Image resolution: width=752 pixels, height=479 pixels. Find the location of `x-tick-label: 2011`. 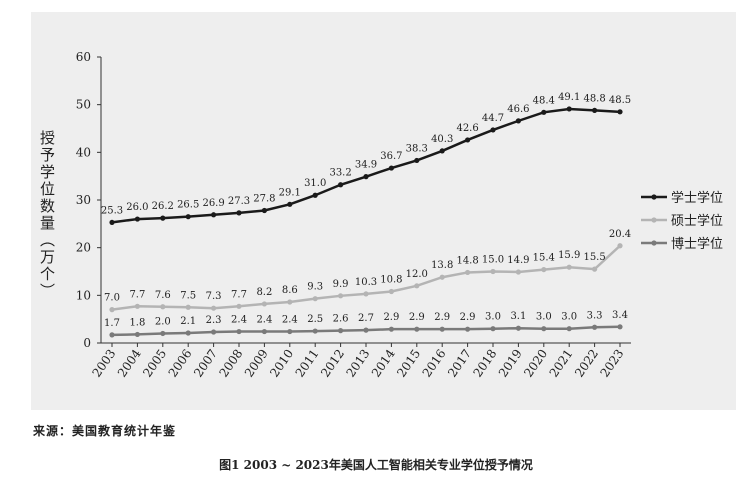

x-tick-label: 2011 is located at coordinates (307, 363).